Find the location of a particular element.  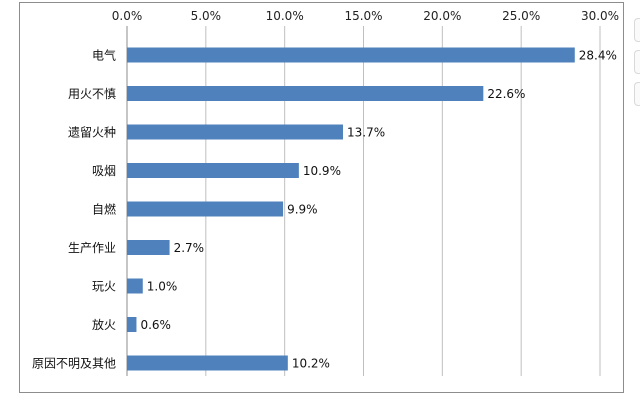

data-label: 10.2% is located at coordinates (311, 364).